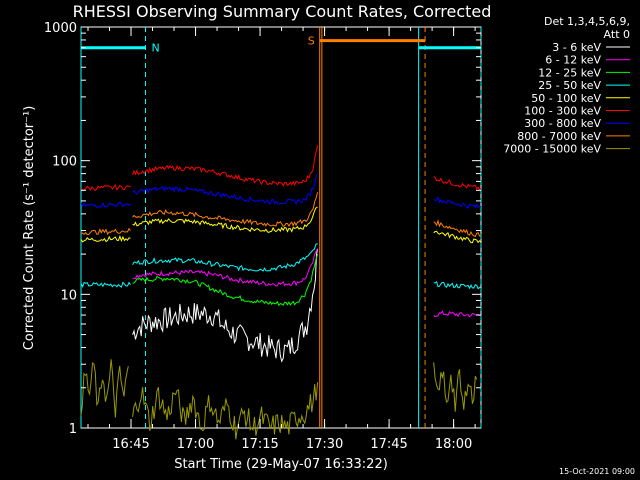 The image size is (640, 480). I want to click on legend-header-line-2: Att 0, so click(617, 34).